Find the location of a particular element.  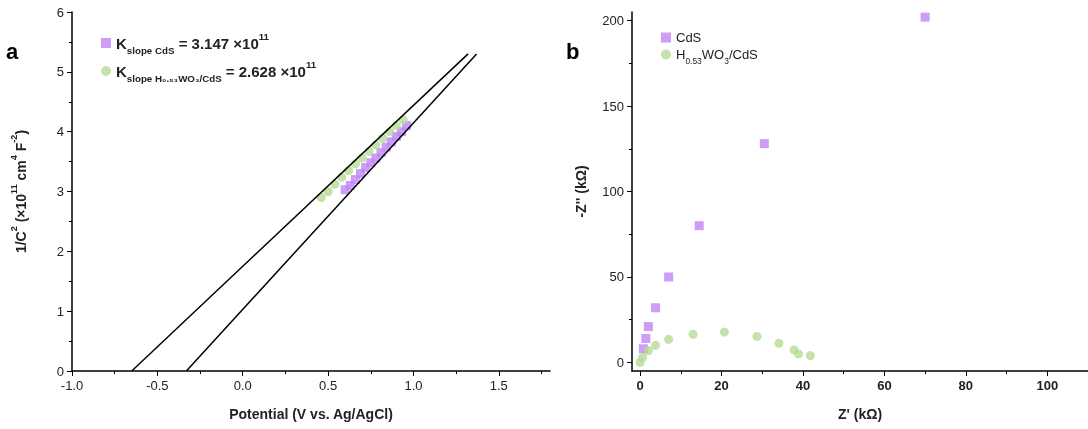

y-tick-label: 5 is located at coordinates (60, 72).